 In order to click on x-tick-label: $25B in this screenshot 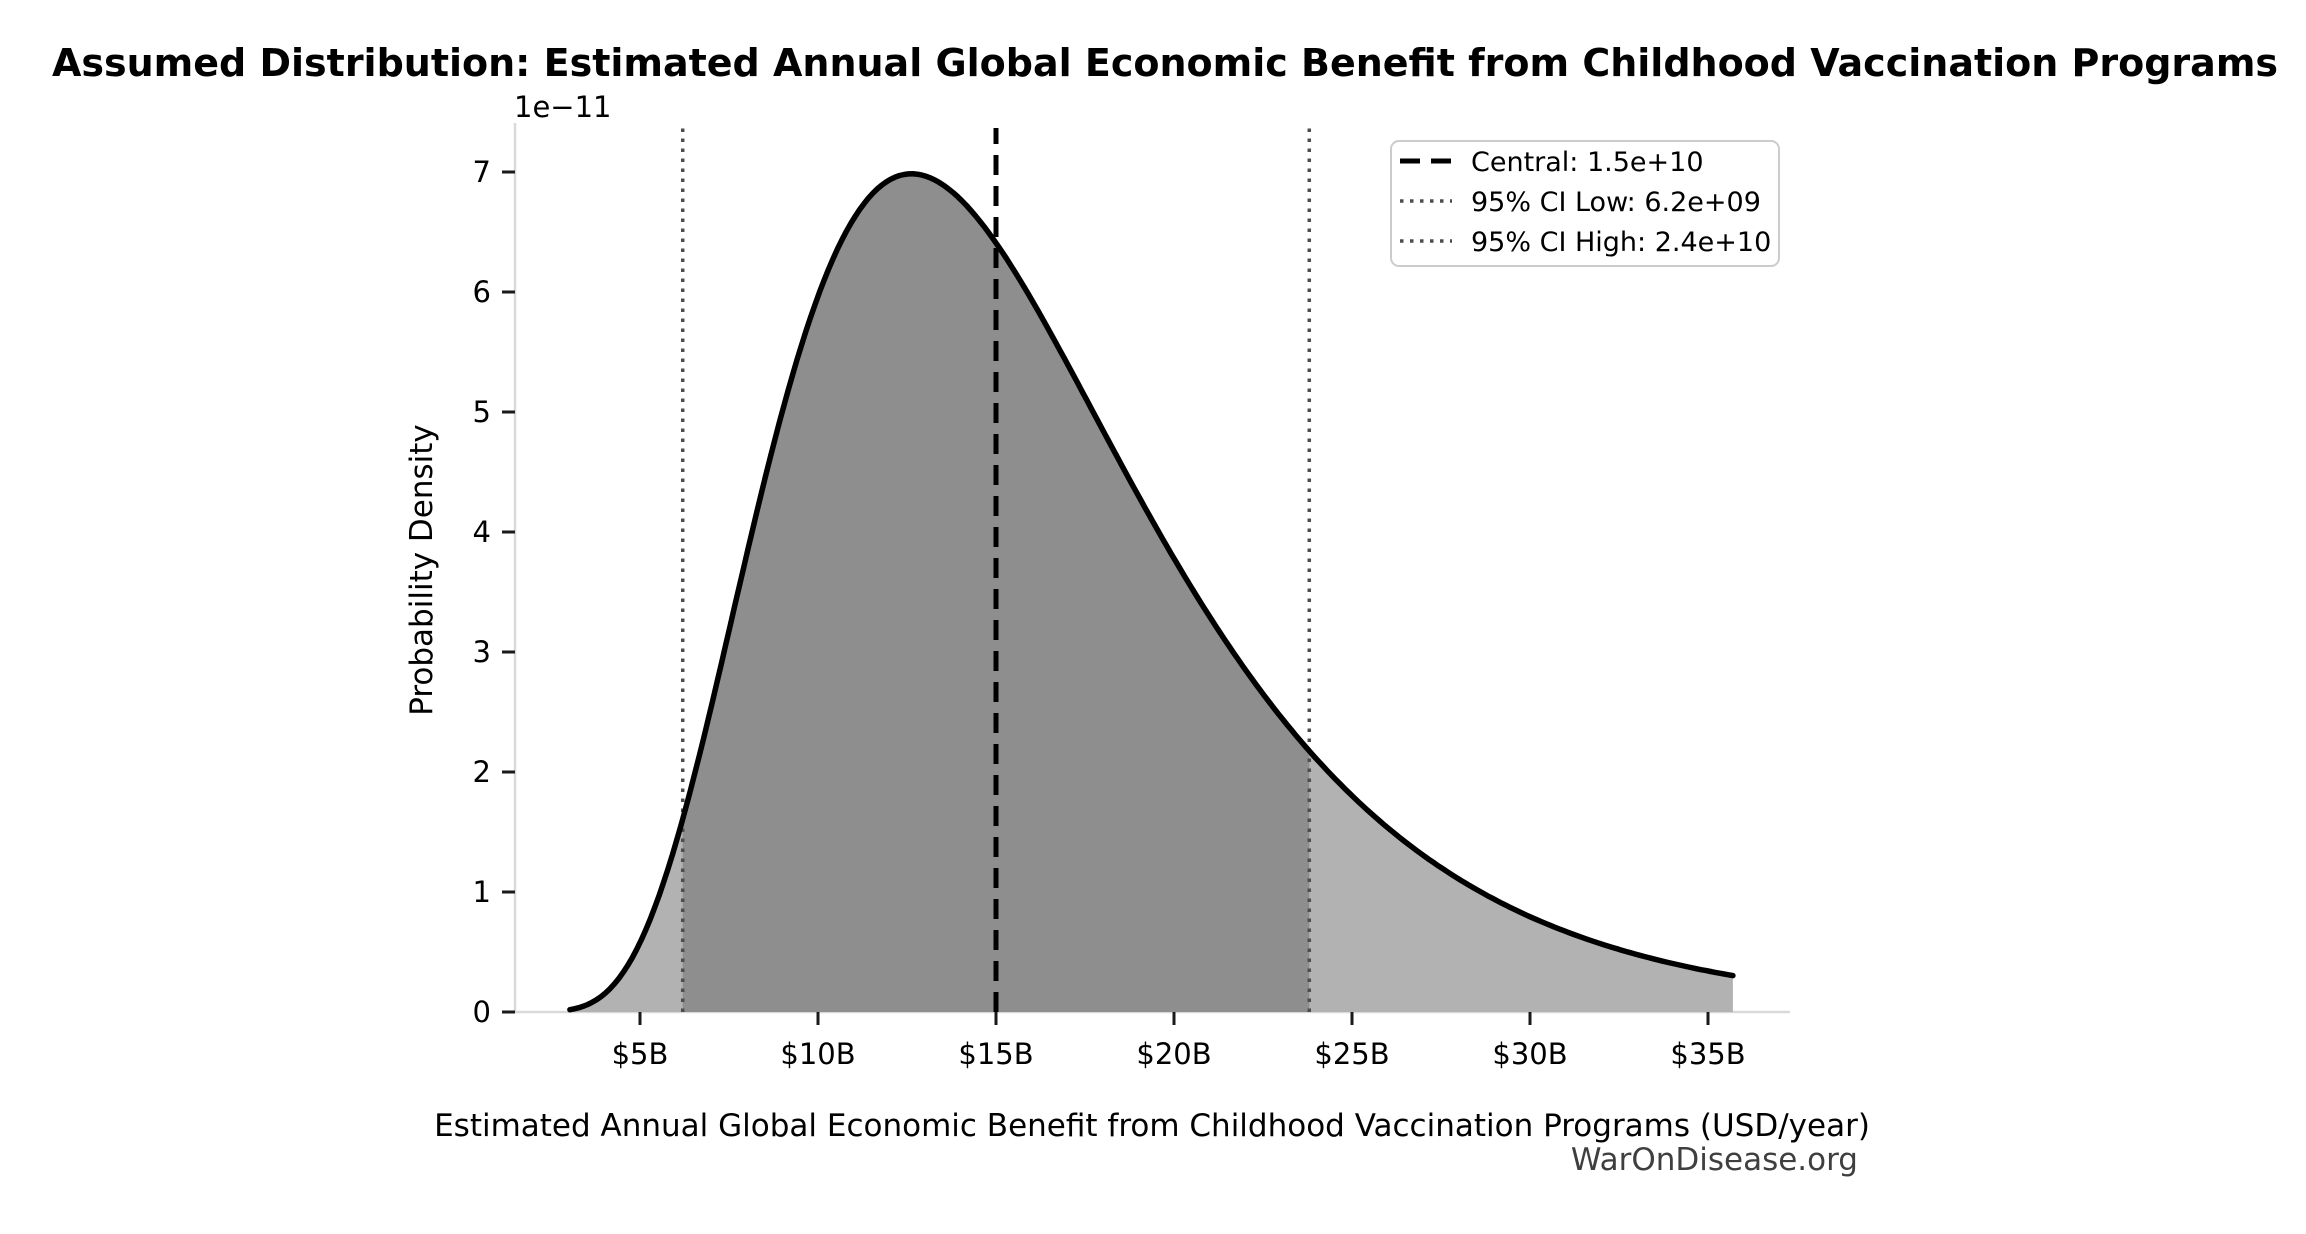, I will do `click(1351, 1054)`.